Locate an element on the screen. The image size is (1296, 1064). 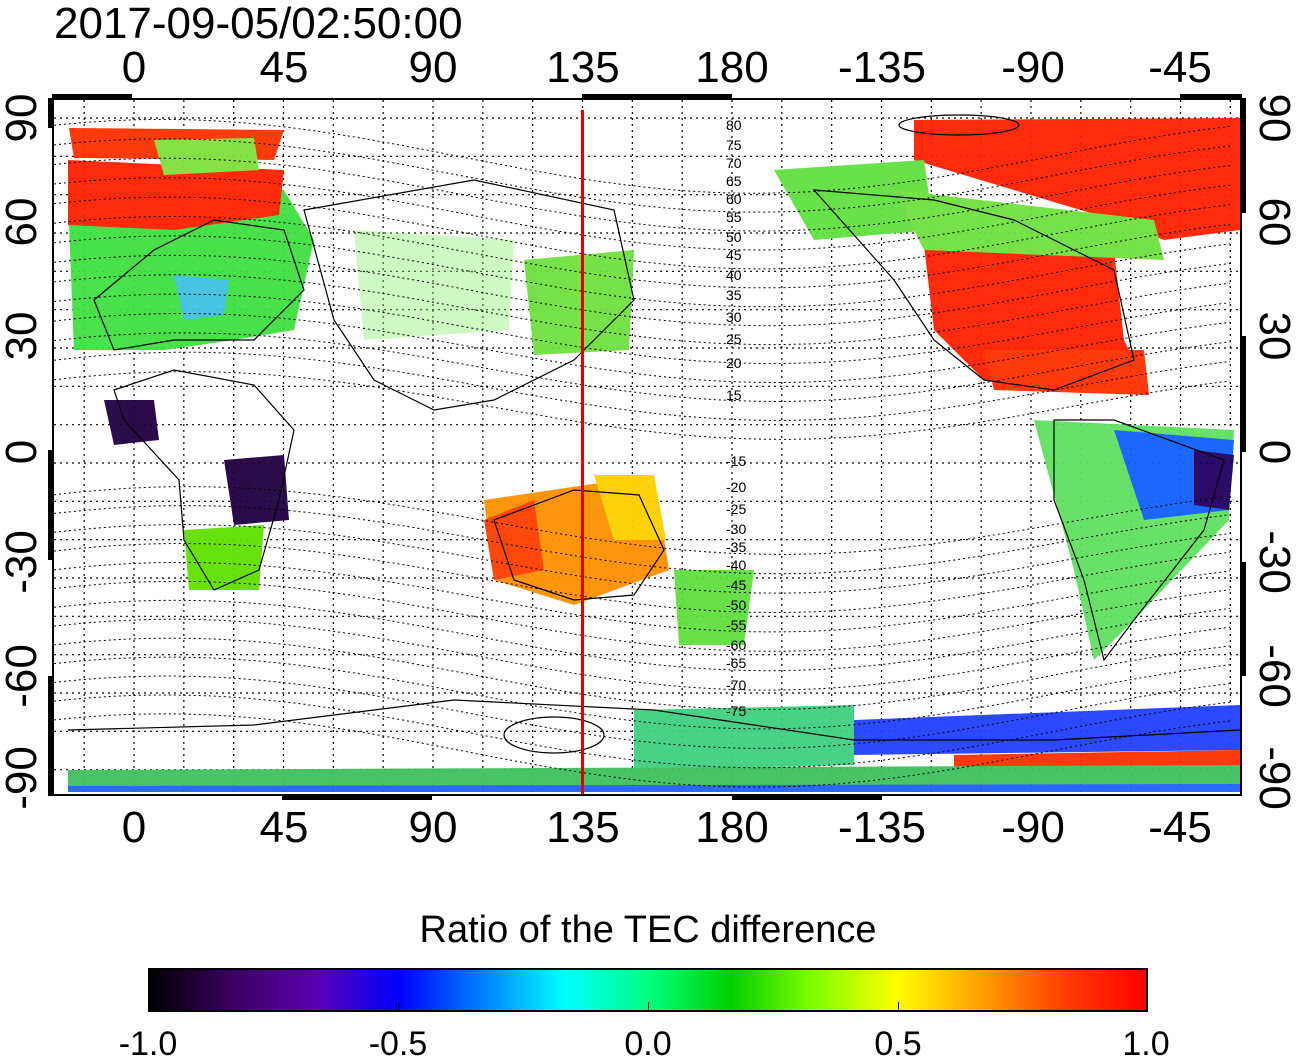
coastline-south-america is located at coordinates (1139, 540).